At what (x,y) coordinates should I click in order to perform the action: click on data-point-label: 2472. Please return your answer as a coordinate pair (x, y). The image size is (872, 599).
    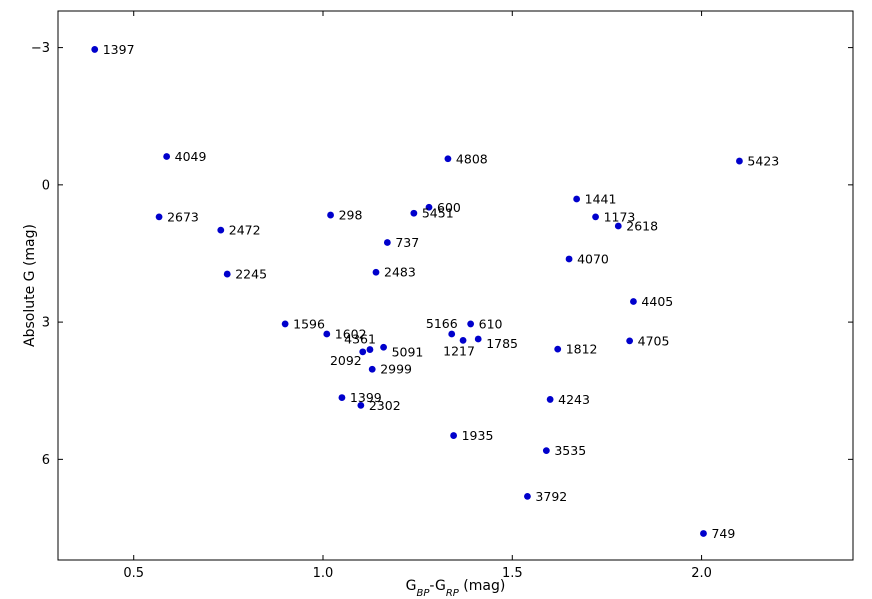
    Looking at the image, I should click on (245, 230).